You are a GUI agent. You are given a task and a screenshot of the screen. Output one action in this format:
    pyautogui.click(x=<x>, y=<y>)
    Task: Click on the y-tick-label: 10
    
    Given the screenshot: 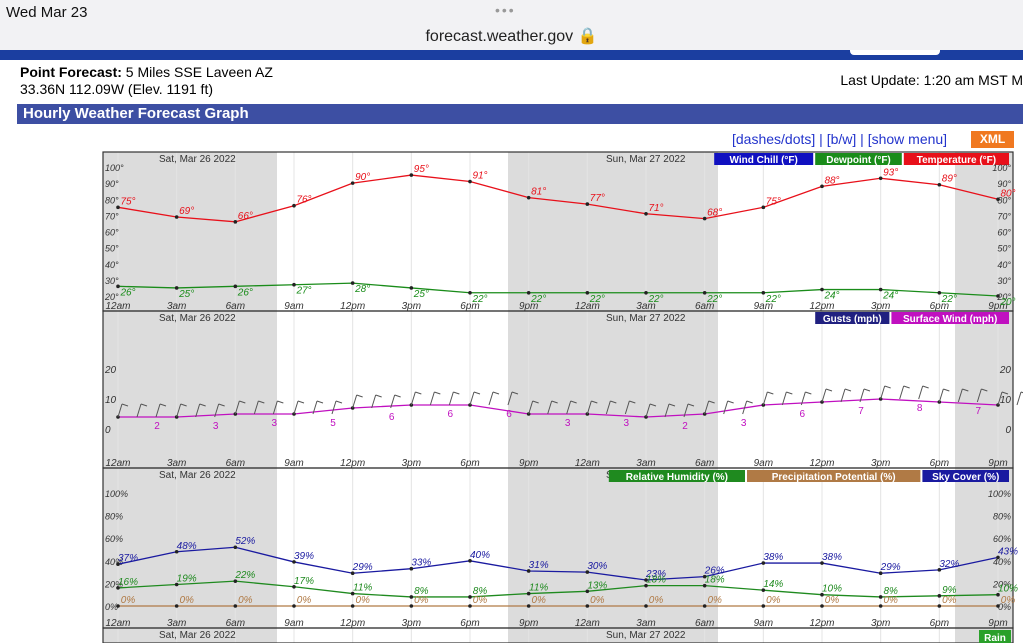 What is the action you would take?
    pyautogui.click(x=1006, y=400)
    